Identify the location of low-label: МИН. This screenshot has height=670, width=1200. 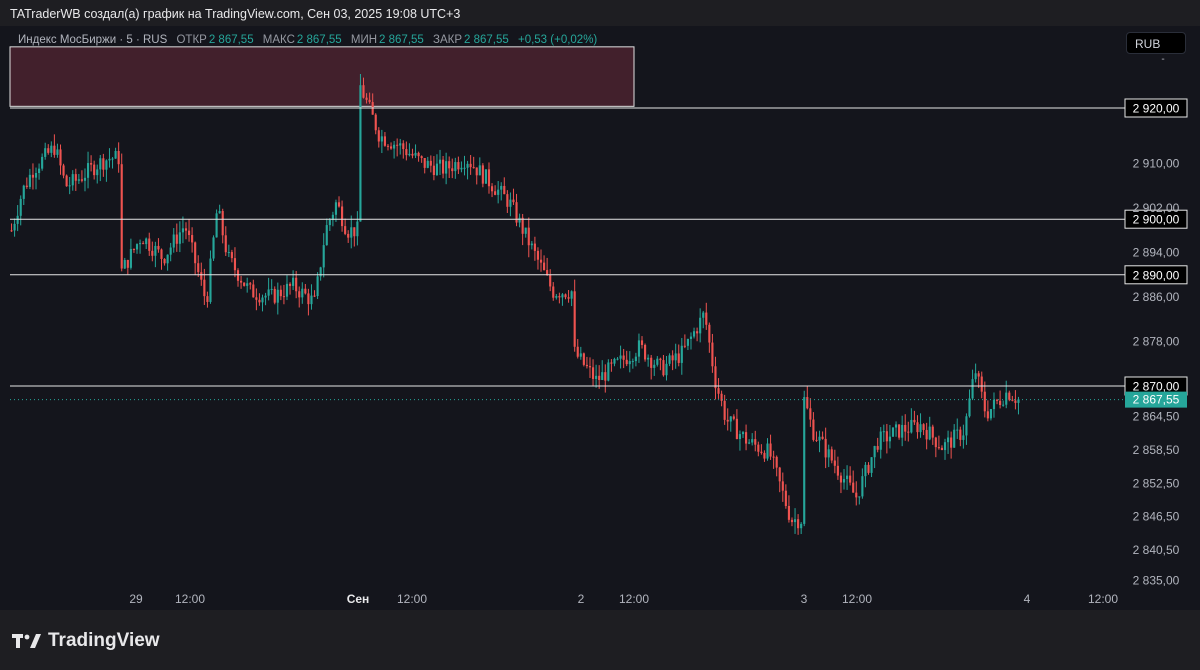
(364, 40).